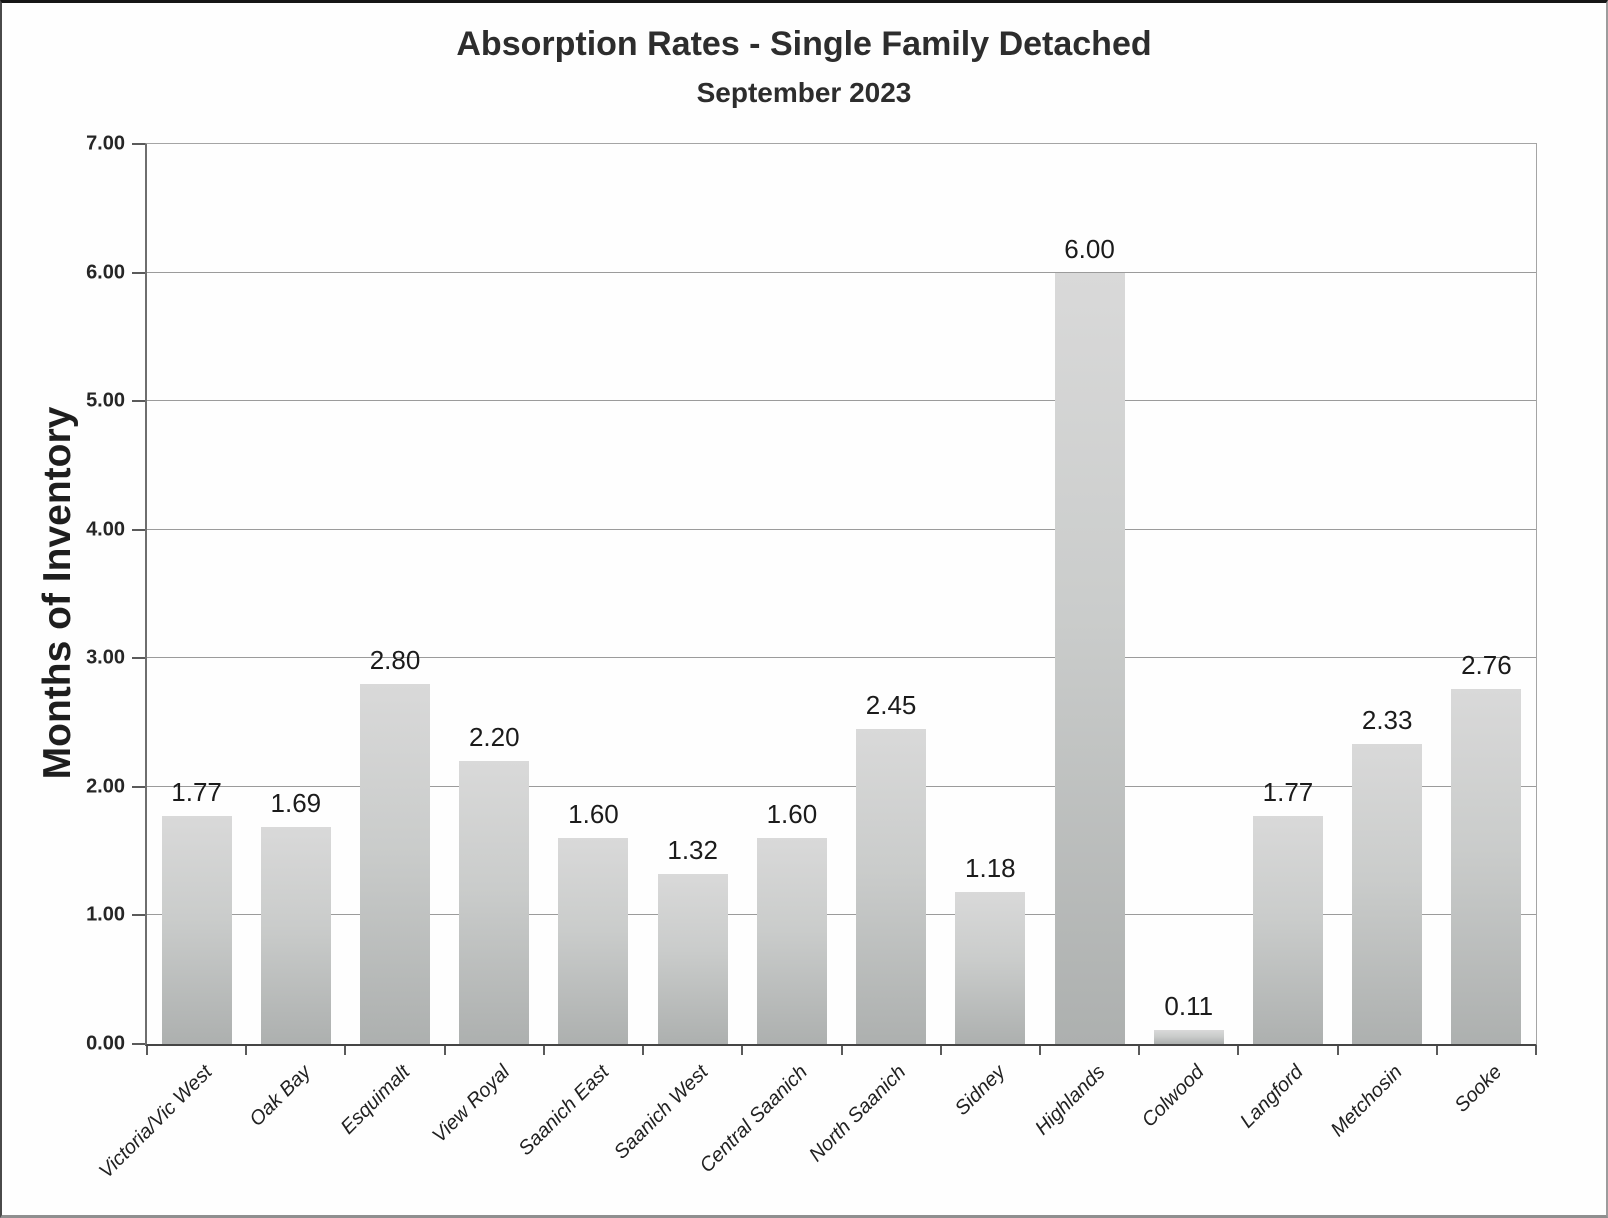 This screenshot has height=1218, width=1608. Describe the element at coordinates (105, 143) in the screenshot. I see `y-tick-label: 7.00` at that location.